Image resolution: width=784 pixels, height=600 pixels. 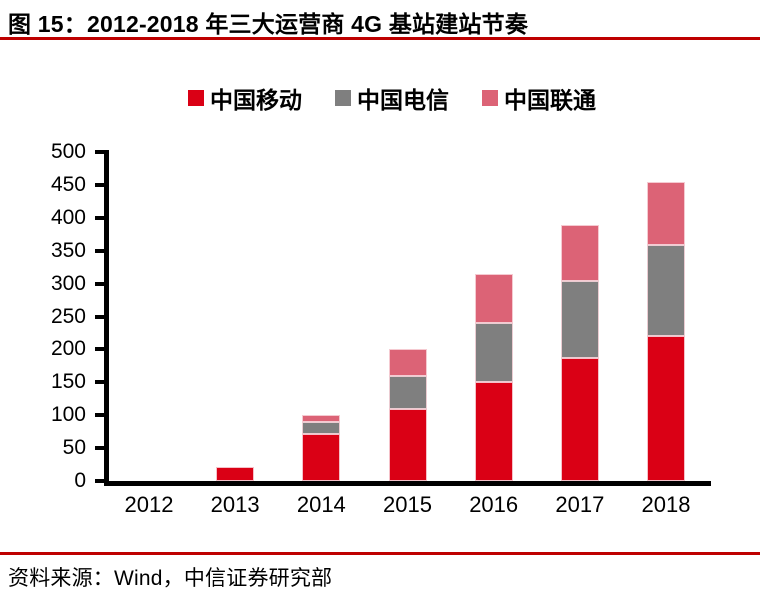 What do you see at coordinates (68, 151) in the screenshot?
I see `y-axis-label: 500` at bounding box center [68, 151].